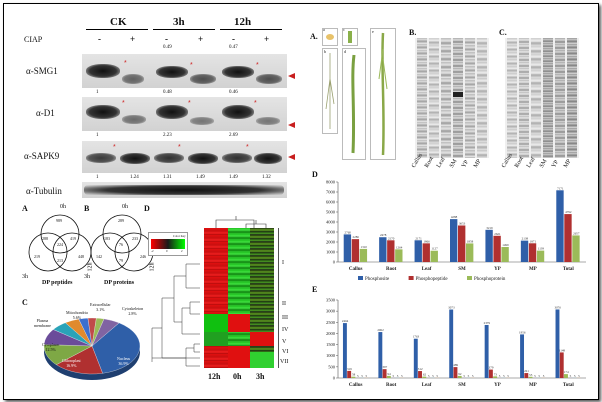 The height and width of the screenshot is (402, 602). Describe the element at coordinates (175, 315) in the screenshot. I see `row-dendrogram` at that location.